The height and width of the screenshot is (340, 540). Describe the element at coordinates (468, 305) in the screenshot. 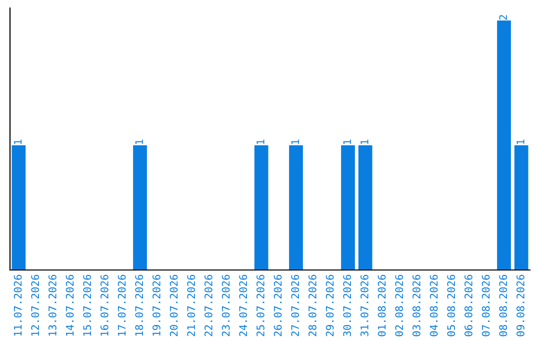

I see `x-tick-label: 06.08.2026` at that location.